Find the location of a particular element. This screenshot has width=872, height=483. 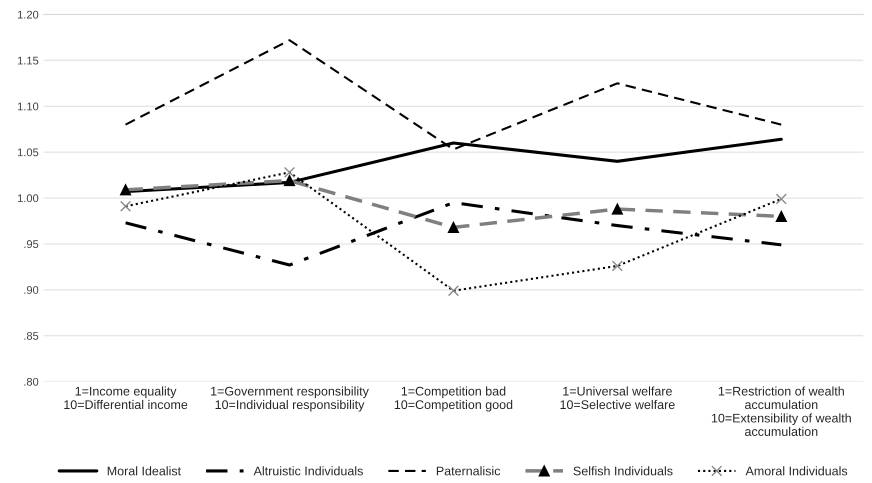

x-tick-label: 1=Income equality 10=Differential income is located at coordinates (126, 398).